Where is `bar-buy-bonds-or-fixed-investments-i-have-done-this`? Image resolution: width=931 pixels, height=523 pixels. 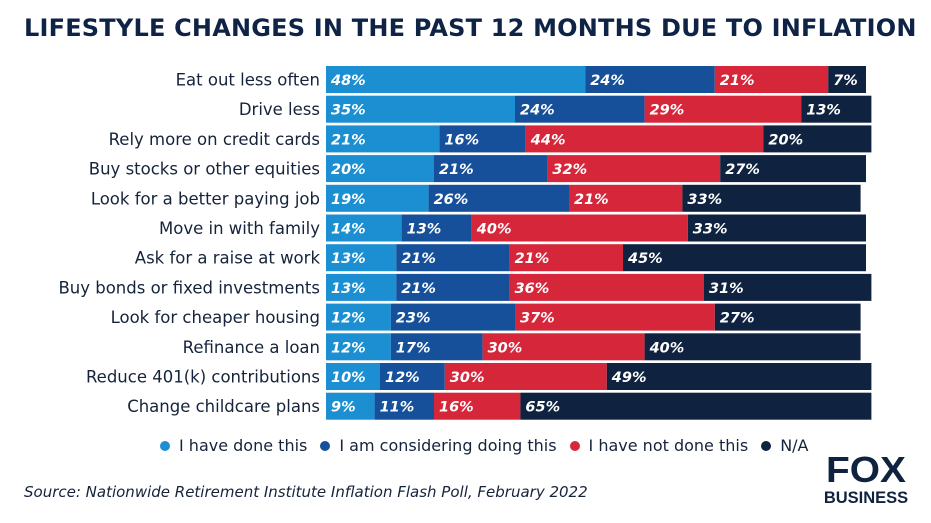 bar-buy-bonds-or-fixed-investments-i-have-done-this is located at coordinates (361, 287).